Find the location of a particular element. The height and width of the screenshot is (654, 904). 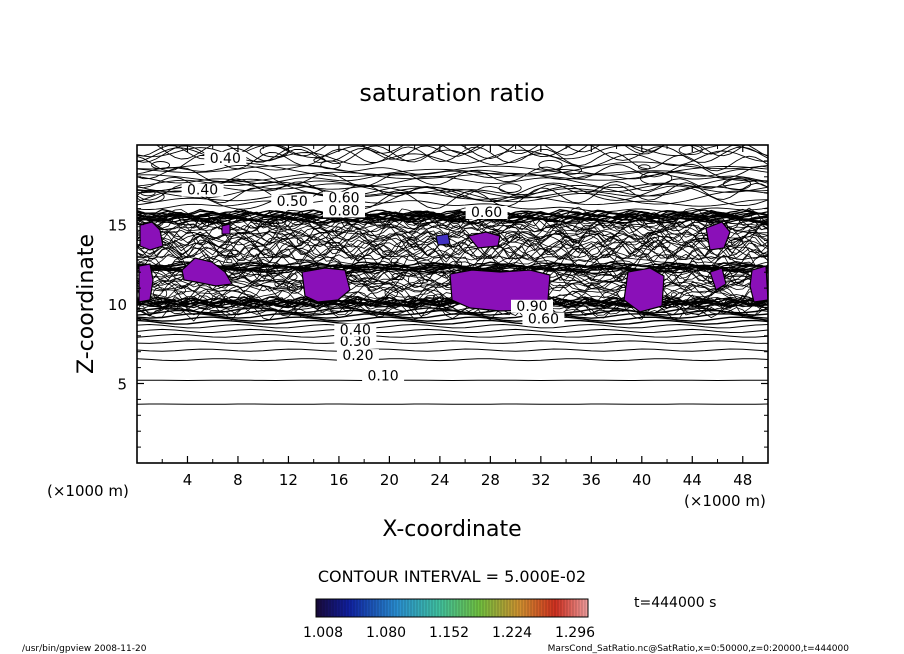

colorbar-label: 1.008 is located at coordinates (323, 633).